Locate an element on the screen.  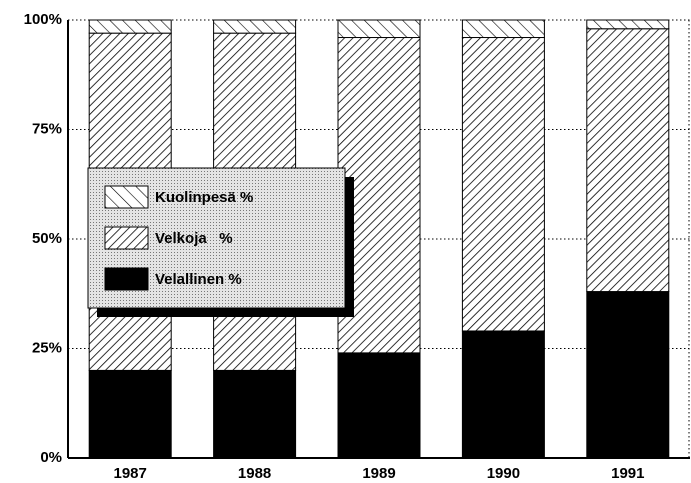
legend-label: Kuolinpesä % is located at coordinates (204, 197).